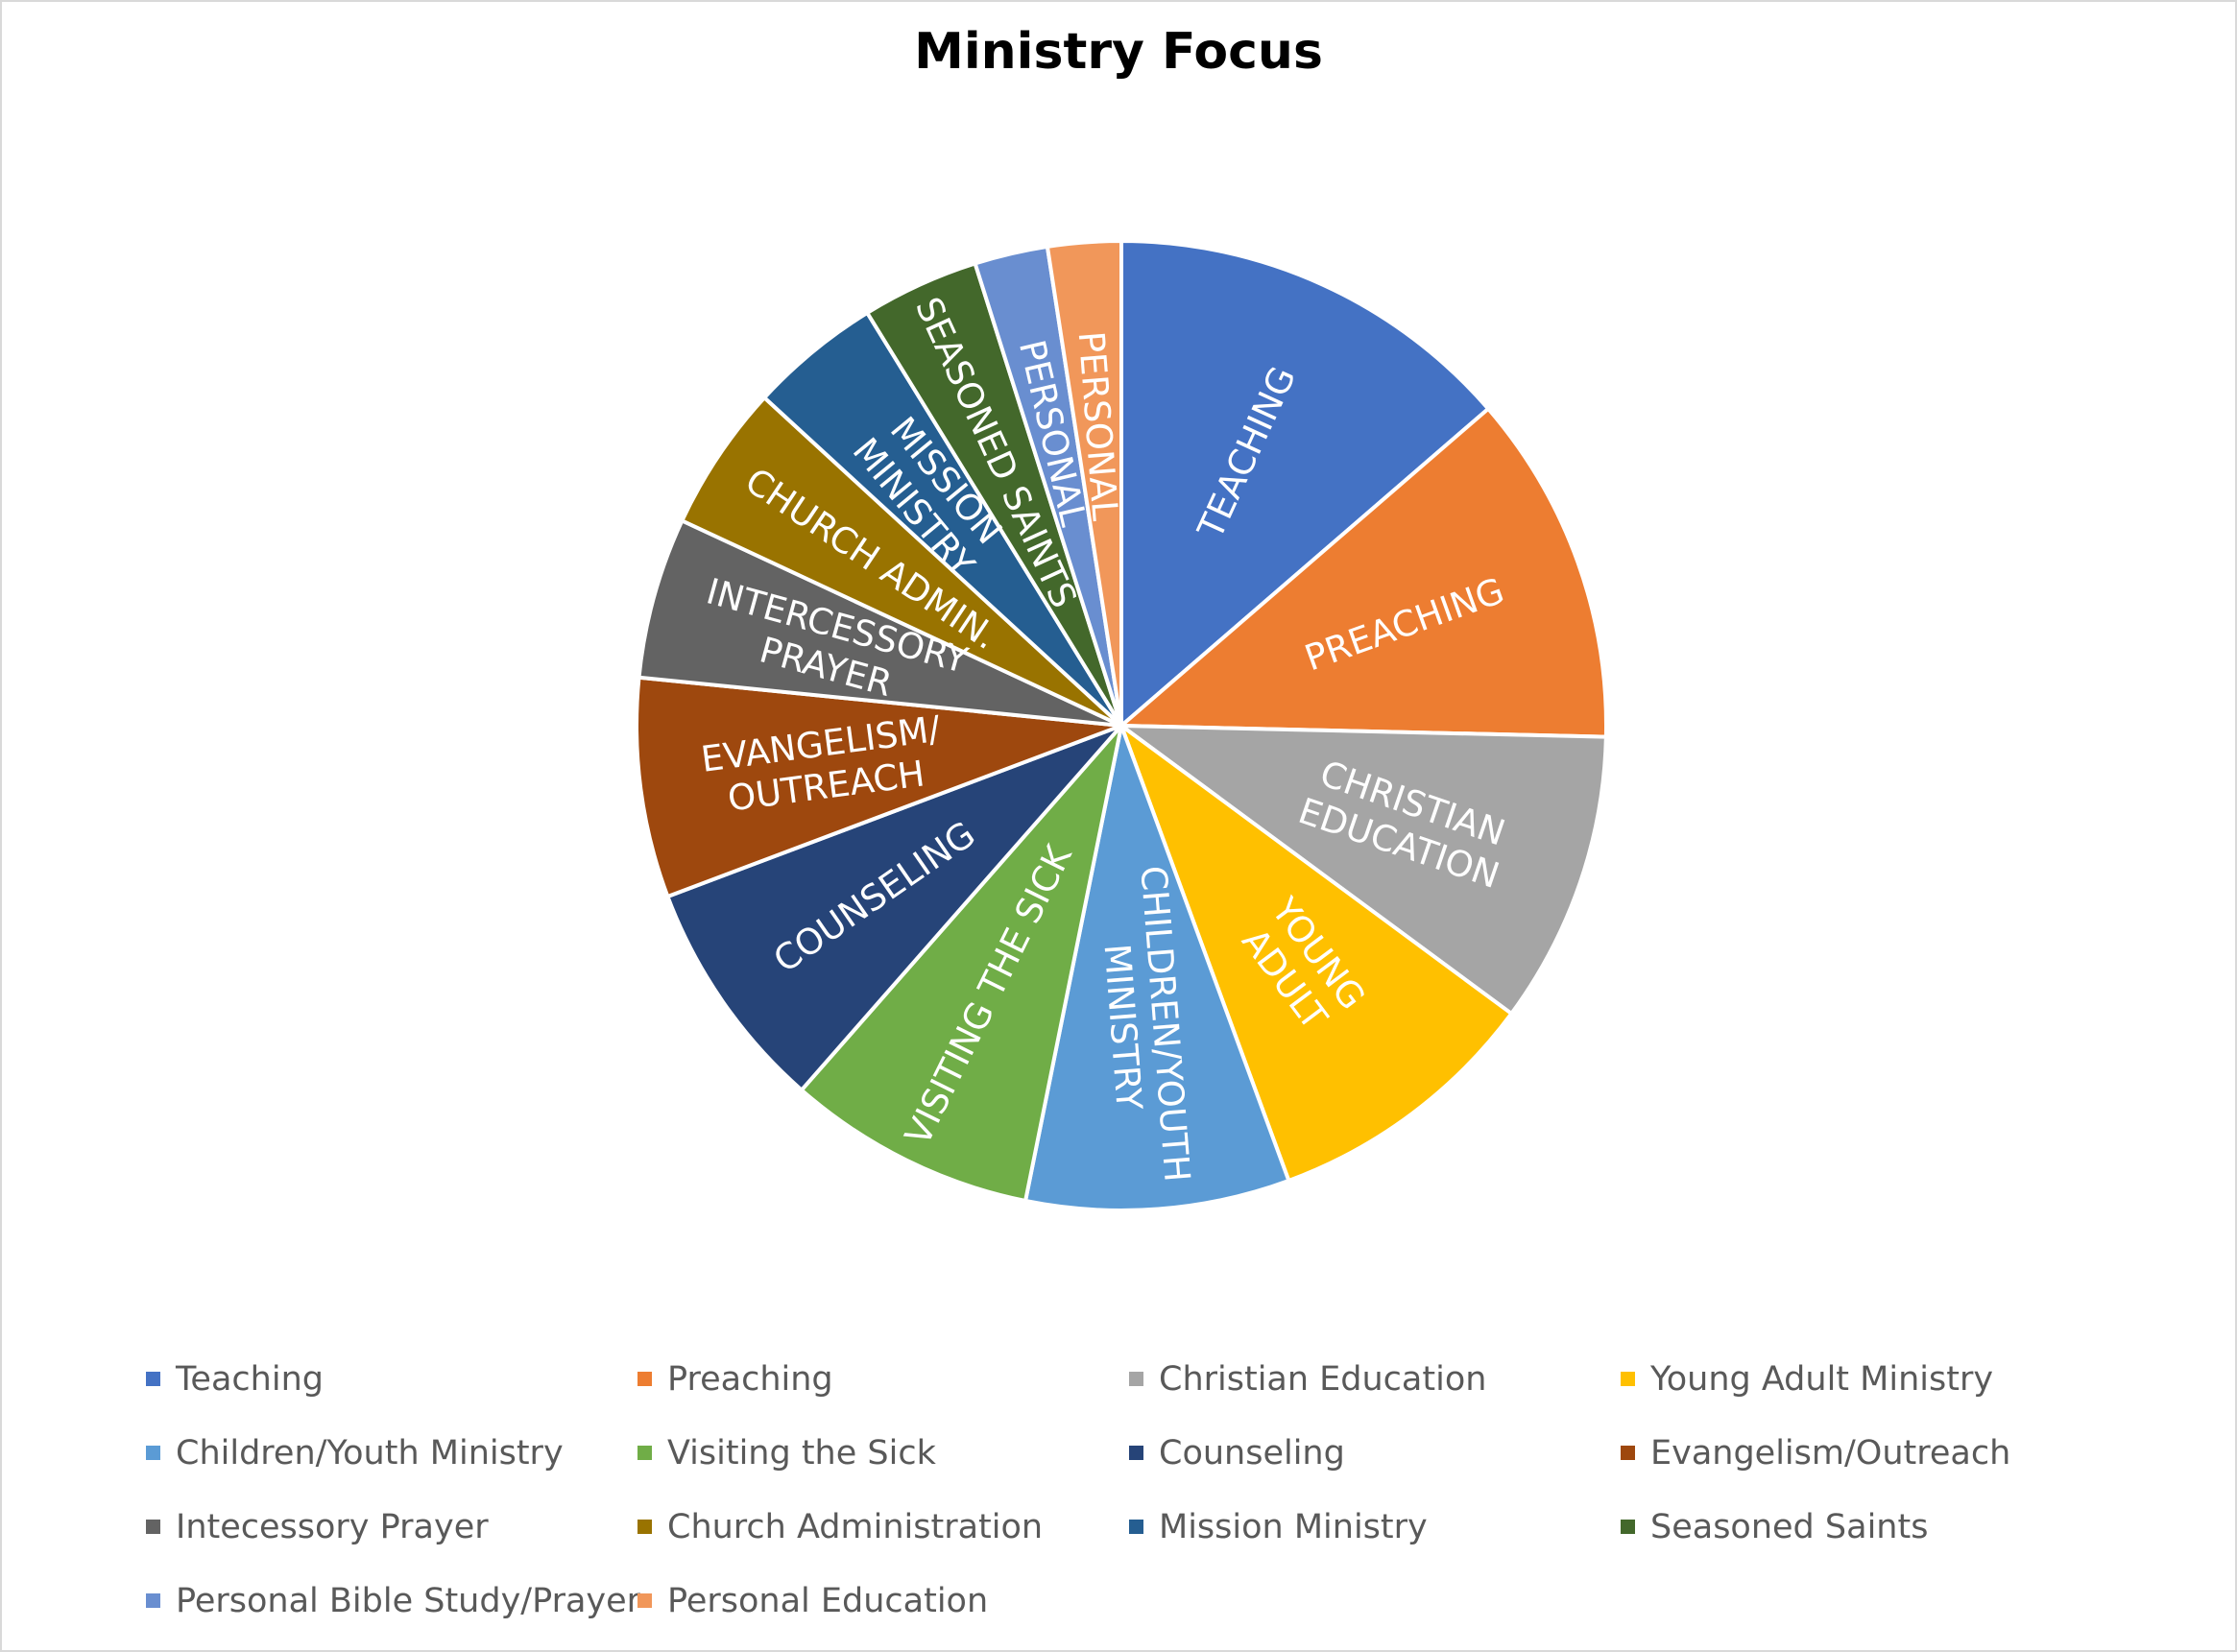 The width and height of the screenshot is (2237, 1652). Describe the element at coordinates (1157, 968) in the screenshot. I see `pie-slice-children-youth-ministry` at that location.